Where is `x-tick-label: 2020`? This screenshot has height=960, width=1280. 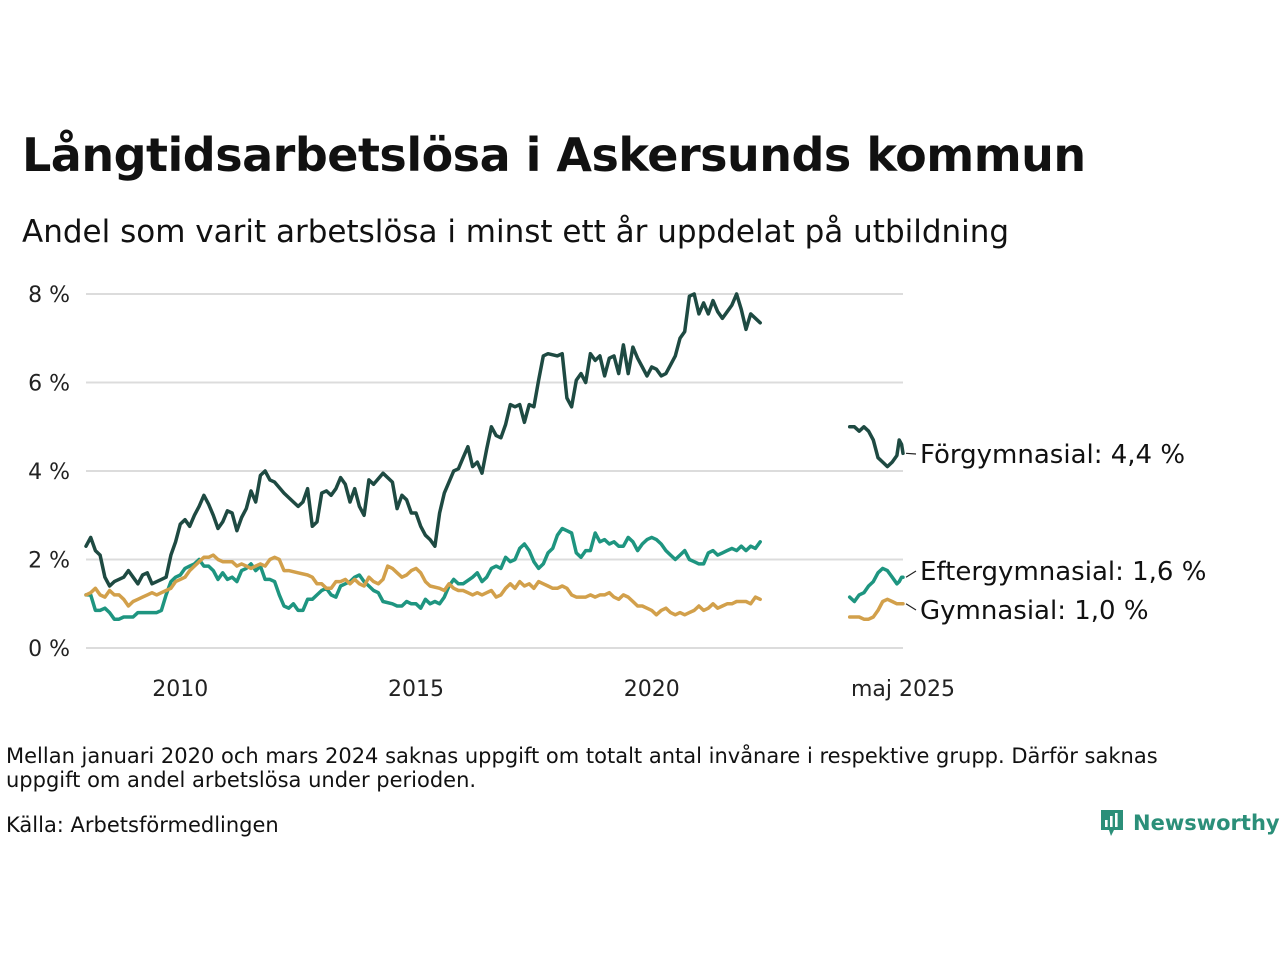 x-tick-label: 2020 is located at coordinates (652, 689).